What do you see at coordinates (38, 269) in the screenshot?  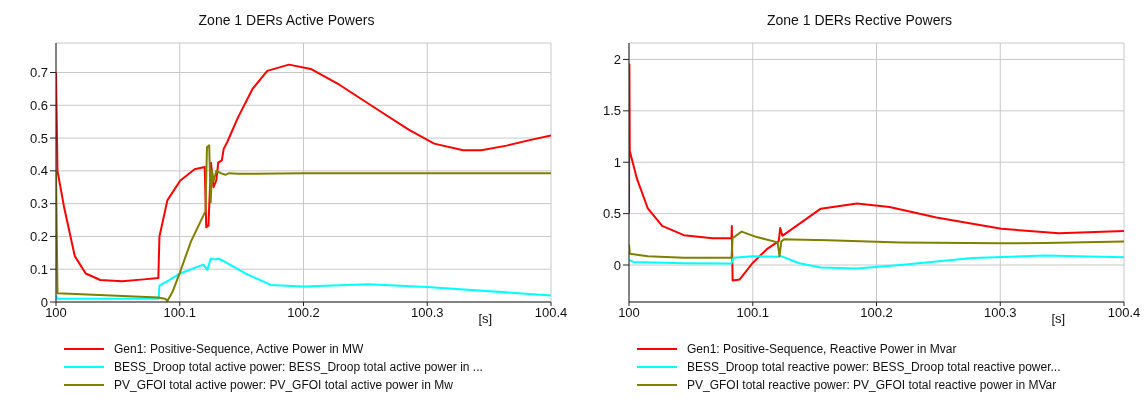 I see `y-tick-label: 0.1` at bounding box center [38, 269].